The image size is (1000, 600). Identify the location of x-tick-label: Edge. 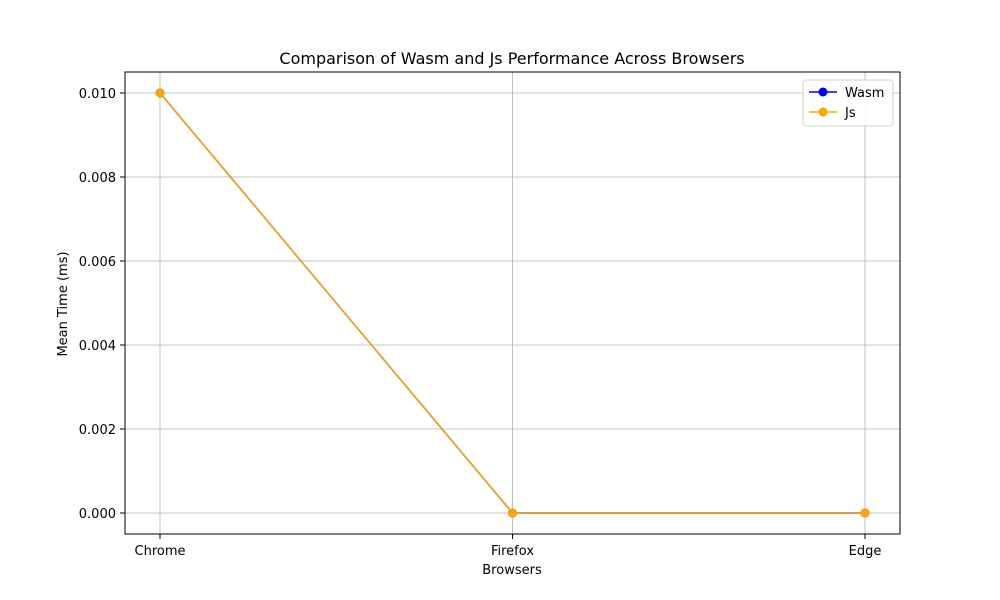
(865, 551).